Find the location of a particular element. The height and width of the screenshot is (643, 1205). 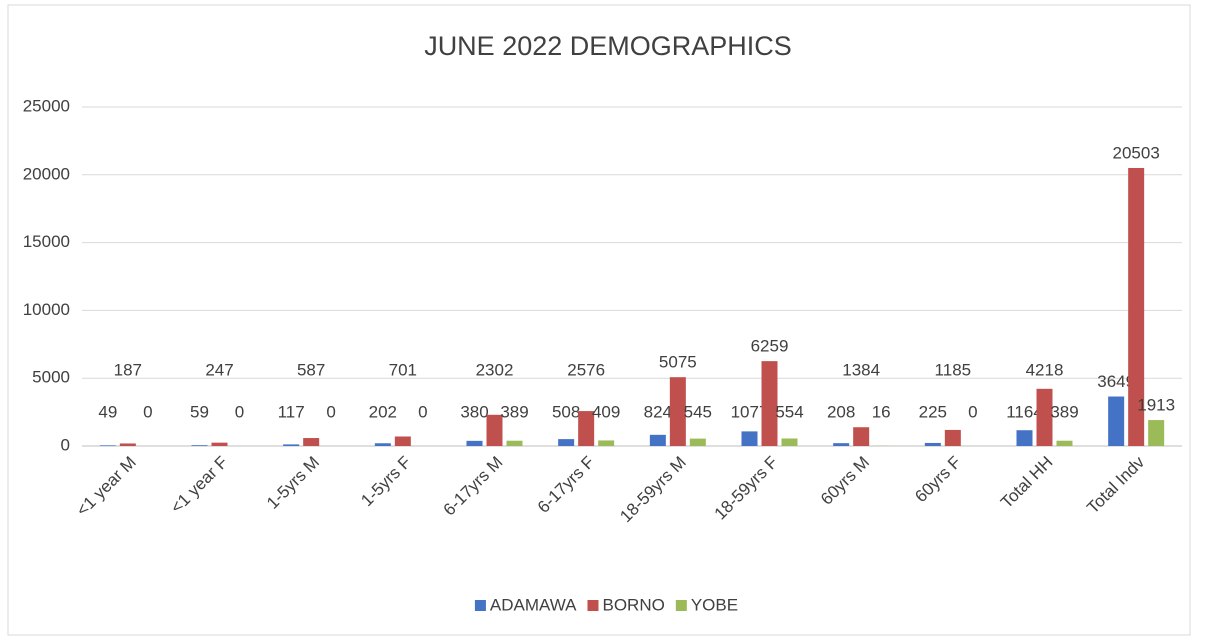

legend-label: YOBE is located at coordinates (714, 604).